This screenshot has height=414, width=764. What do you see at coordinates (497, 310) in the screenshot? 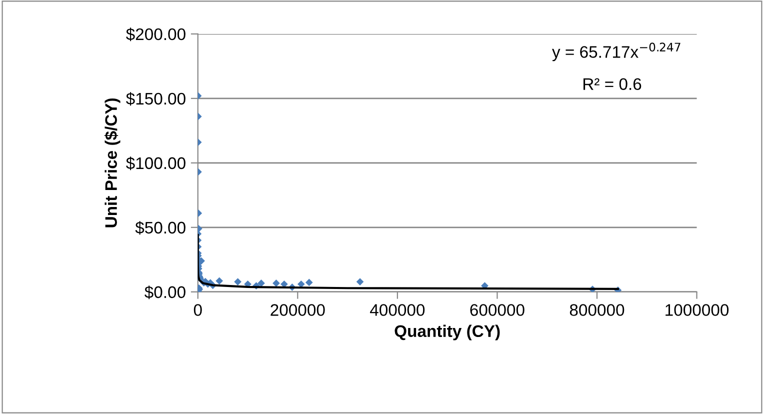
I see `x-tick-label: 600000` at bounding box center [497, 310].